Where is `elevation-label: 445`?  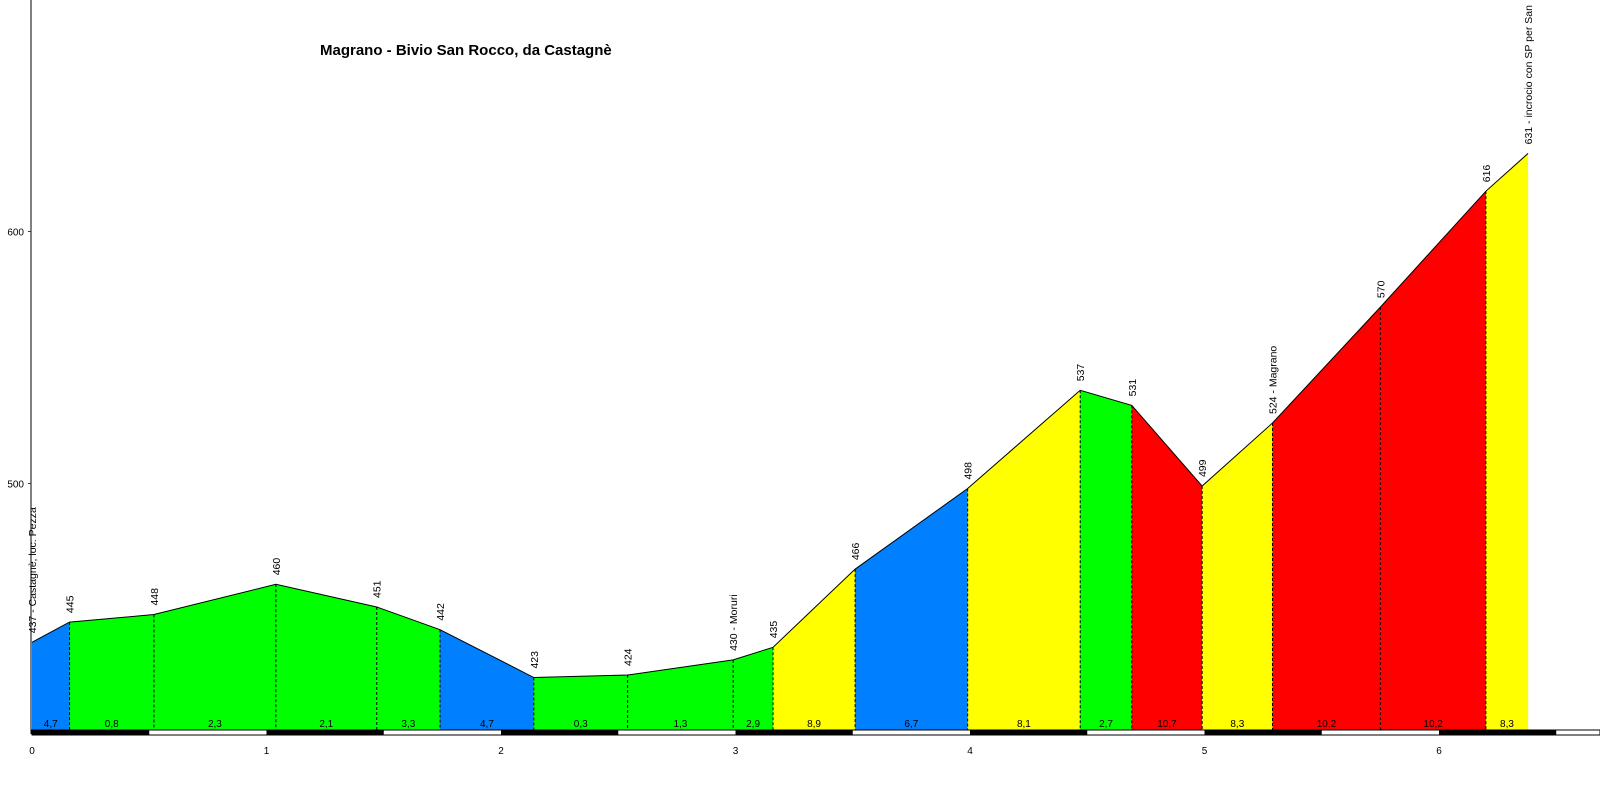
elevation-label: 445 is located at coordinates (71, 604).